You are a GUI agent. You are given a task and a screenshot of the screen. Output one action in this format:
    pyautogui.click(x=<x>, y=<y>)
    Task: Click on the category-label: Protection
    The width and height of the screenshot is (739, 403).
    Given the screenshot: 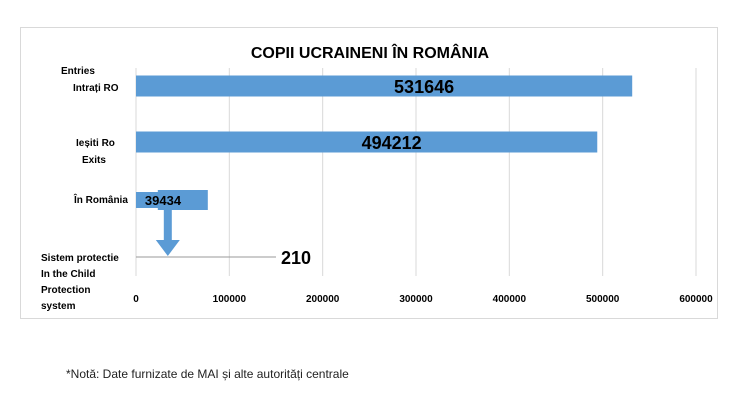 What is the action you would take?
    pyautogui.click(x=65, y=290)
    